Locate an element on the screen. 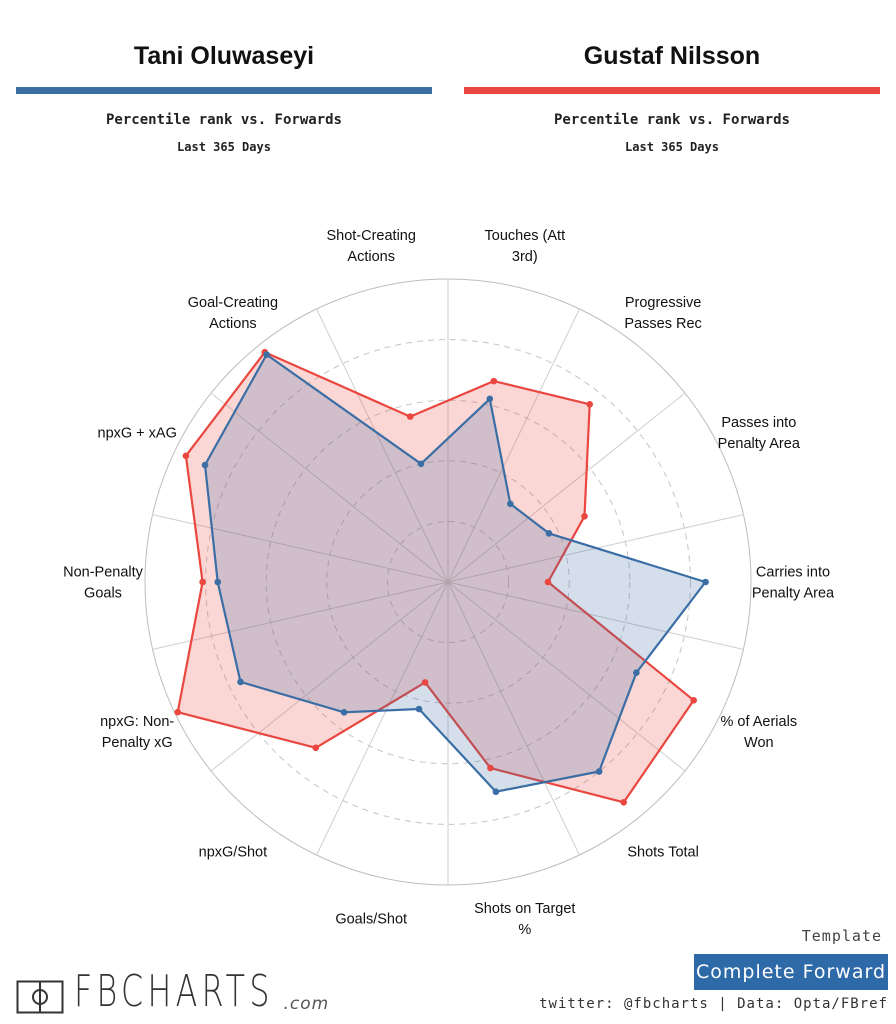 Image resolution: width=896 pixels, height=1024 pixels. axis-label-6: Goal-Creating Actions is located at coordinates (233, 313).